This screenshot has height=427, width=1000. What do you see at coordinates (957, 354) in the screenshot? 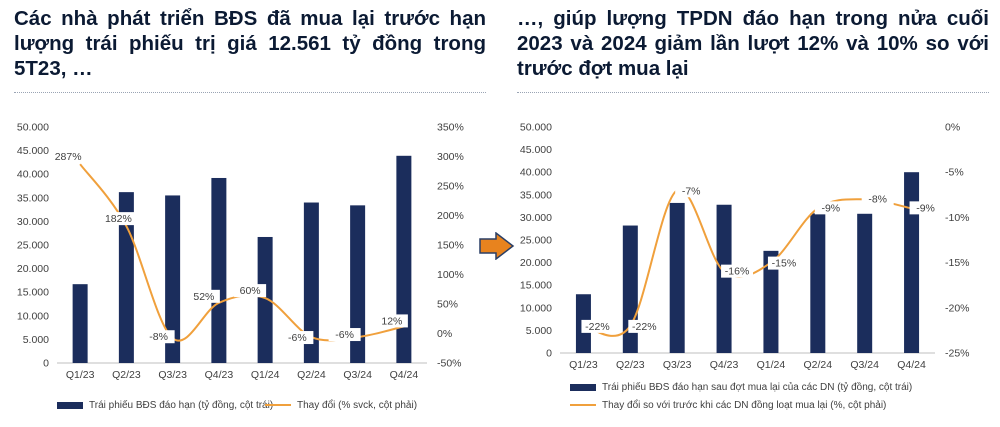
I see `right-axis-tick: -25%` at bounding box center [957, 354].